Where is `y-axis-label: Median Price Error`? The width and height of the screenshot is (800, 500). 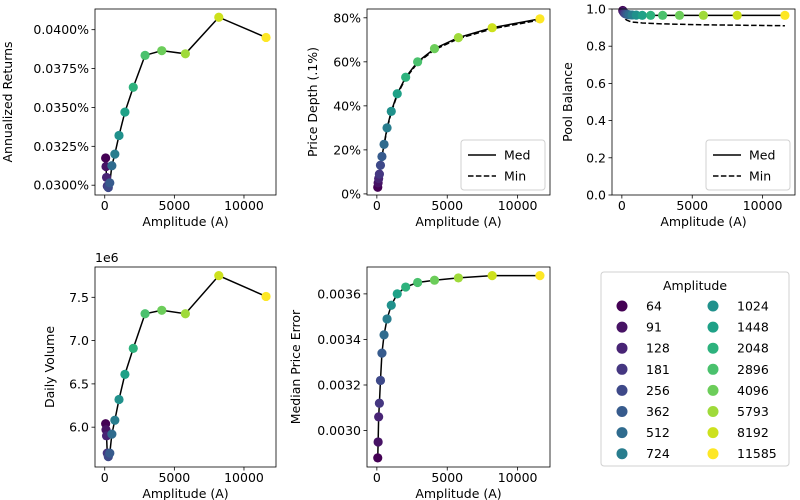 y-axis-label: Median Price Error is located at coordinates (295, 366).